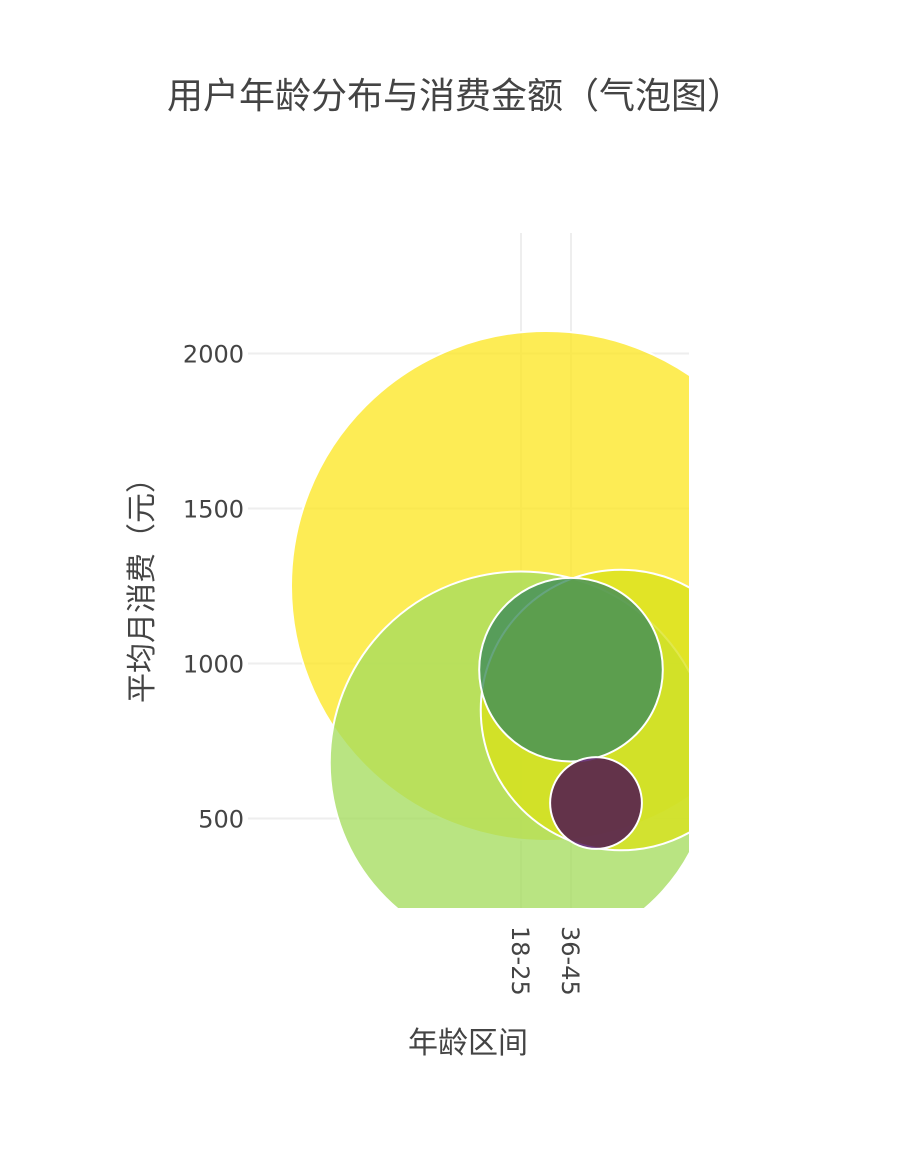 This screenshot has height=1157, width=905. Describe the element at coordinates (221, 820) in the screenshot. I see `y-tick-label: 500` at that location.